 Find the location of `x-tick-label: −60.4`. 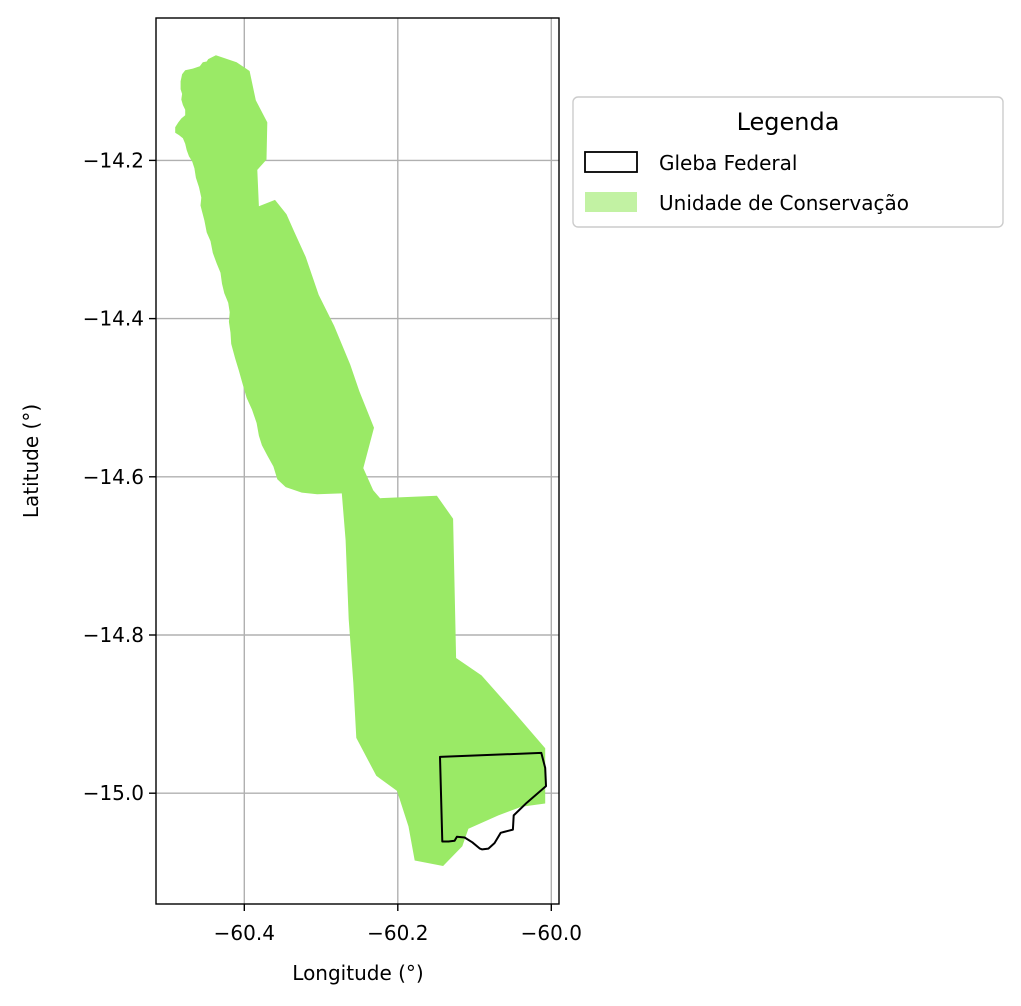

x-tick-label: −60.4 is located at coordinates (244, 933).